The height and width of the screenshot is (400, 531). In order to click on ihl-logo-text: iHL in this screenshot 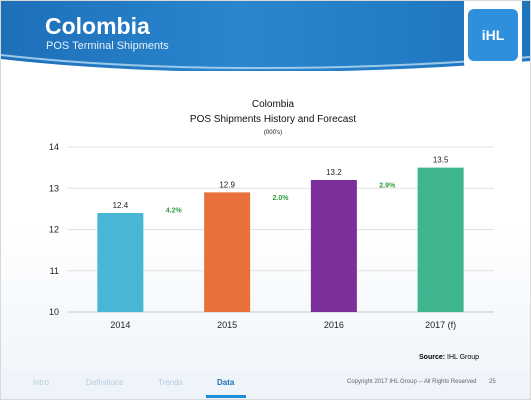, I will do `click(493, 35)`.